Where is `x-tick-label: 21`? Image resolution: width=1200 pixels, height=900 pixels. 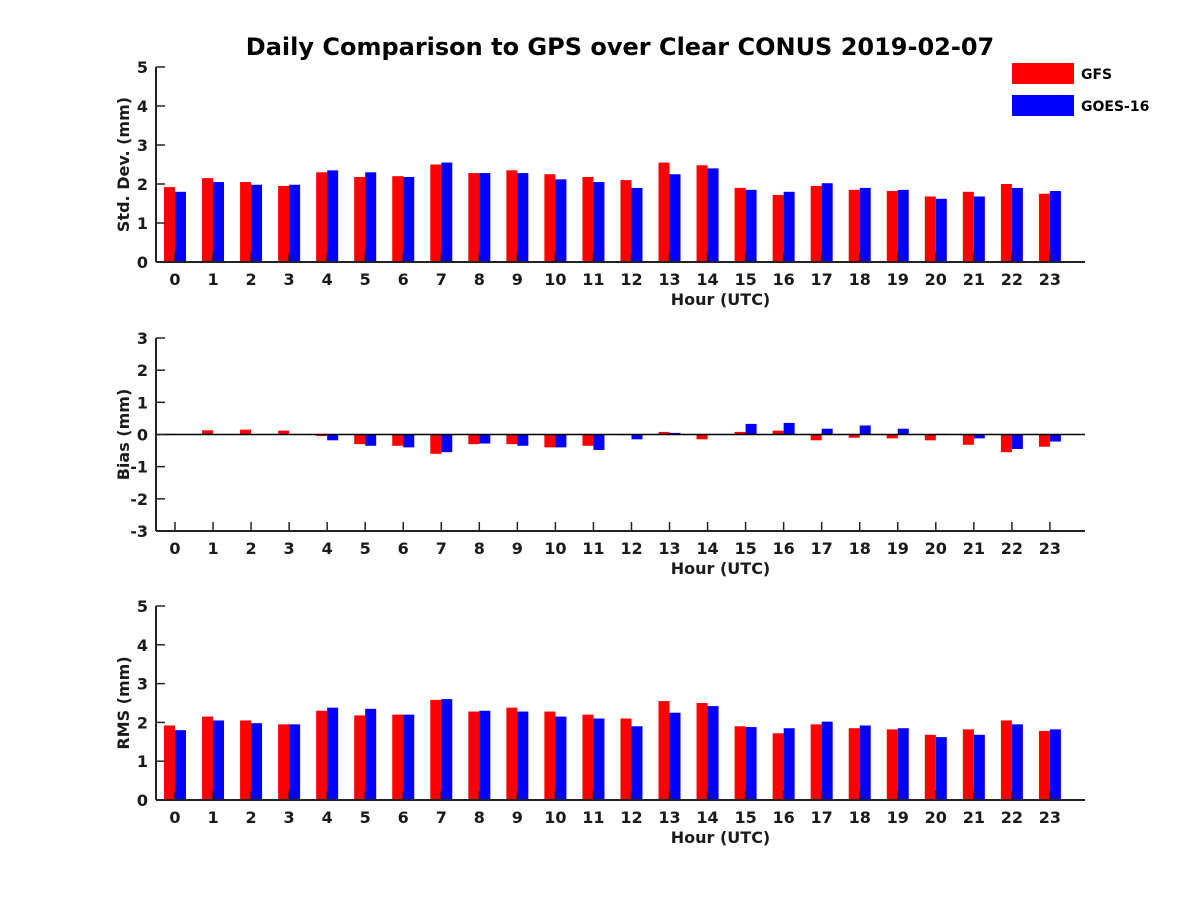
x-tick-label: 21 is located at coordinates (974, 279).